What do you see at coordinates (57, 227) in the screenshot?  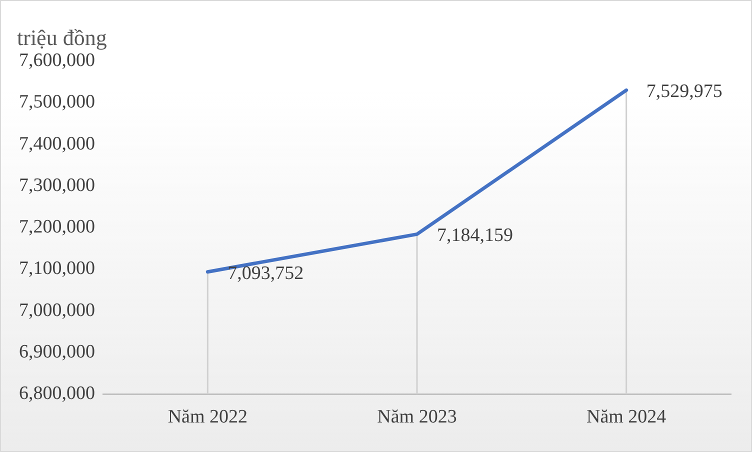 I see `y-tick-label: 7,200,000` at bounding box center [57, 227].